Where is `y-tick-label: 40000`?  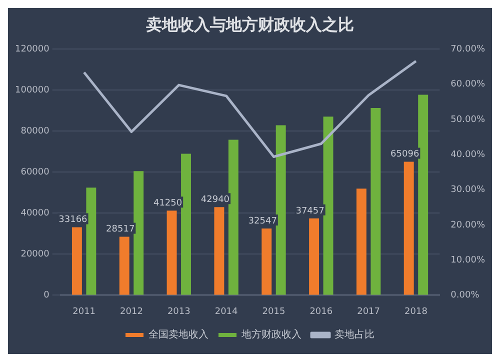 y-tick-label: 40000 is located at coordinates (35, 213).